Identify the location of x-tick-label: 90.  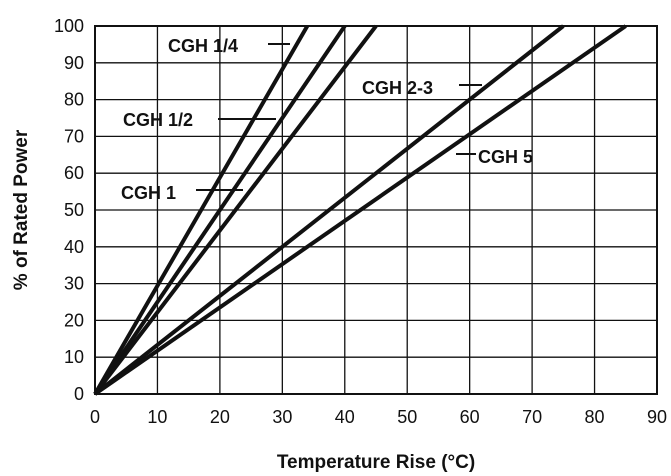
(657, 417).